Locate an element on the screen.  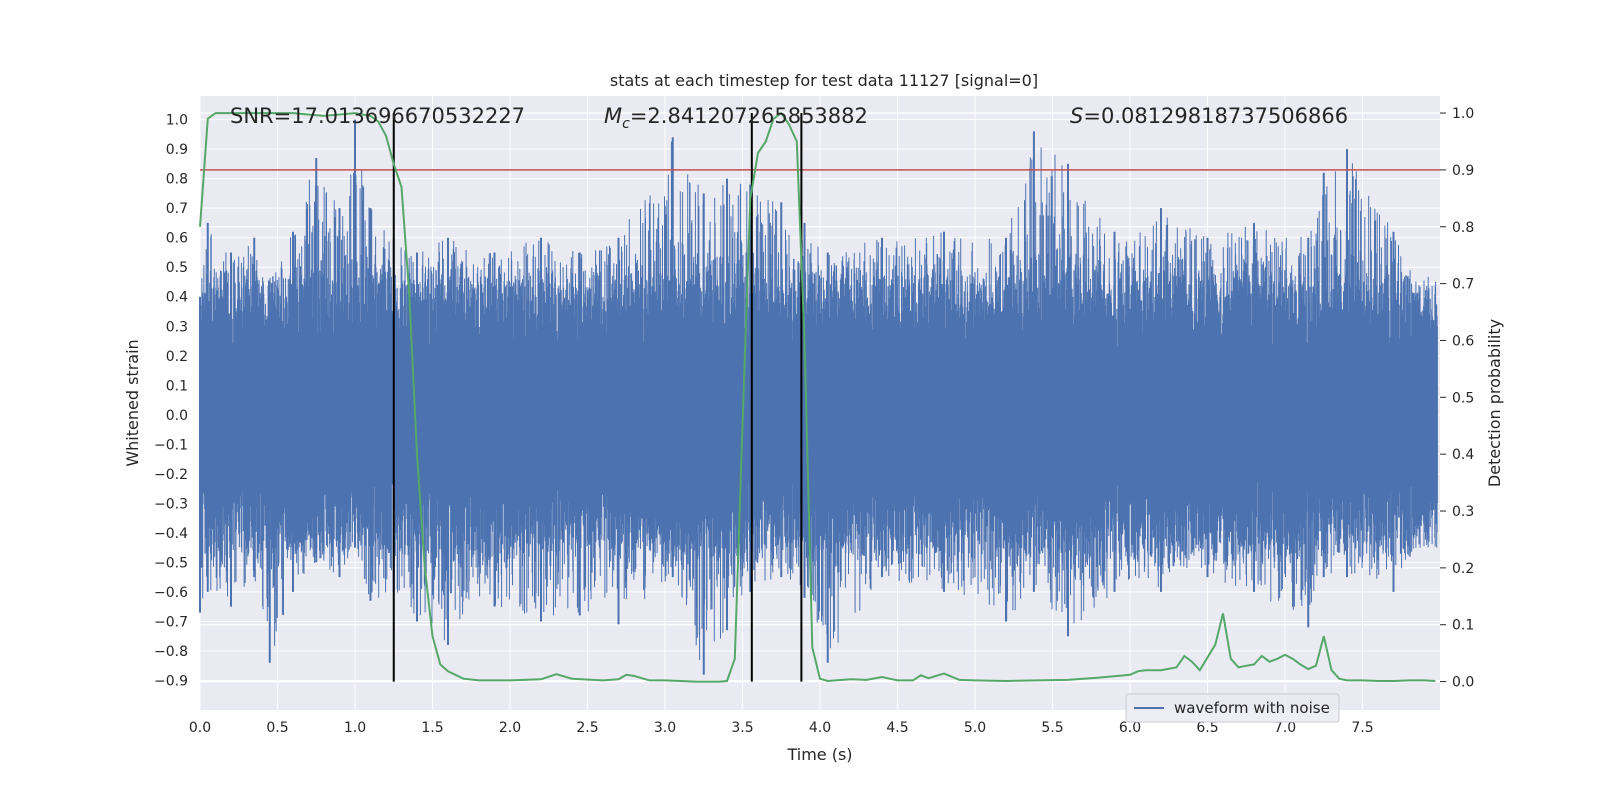
right-tick-label: 0.5 is located at coordinates (1463, 398).